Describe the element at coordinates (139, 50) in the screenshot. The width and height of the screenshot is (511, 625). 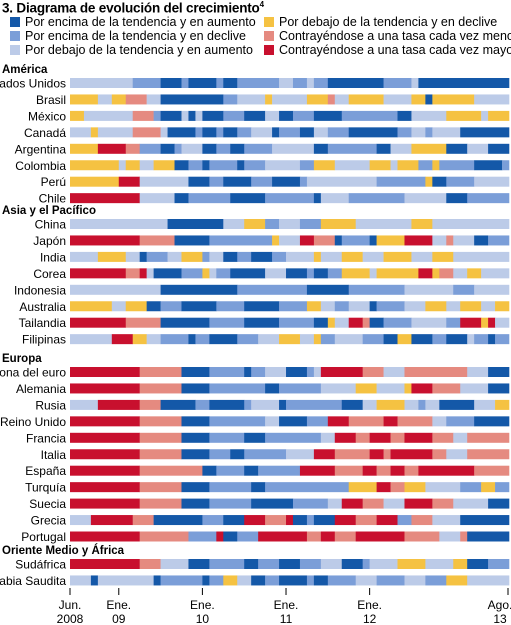
I see `legend-label: Por debajo de la tendencia y en aumento` at that location.